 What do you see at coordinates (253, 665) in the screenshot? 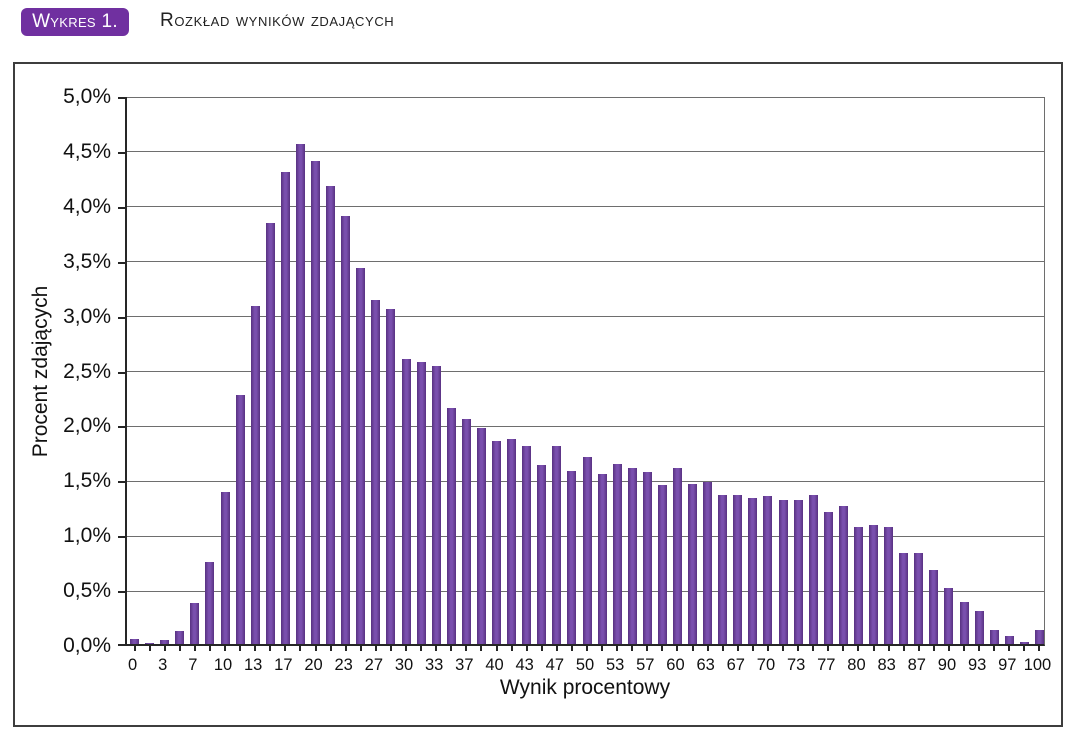
I see `x-tick-label: 13` at bounding box center [253, 665].